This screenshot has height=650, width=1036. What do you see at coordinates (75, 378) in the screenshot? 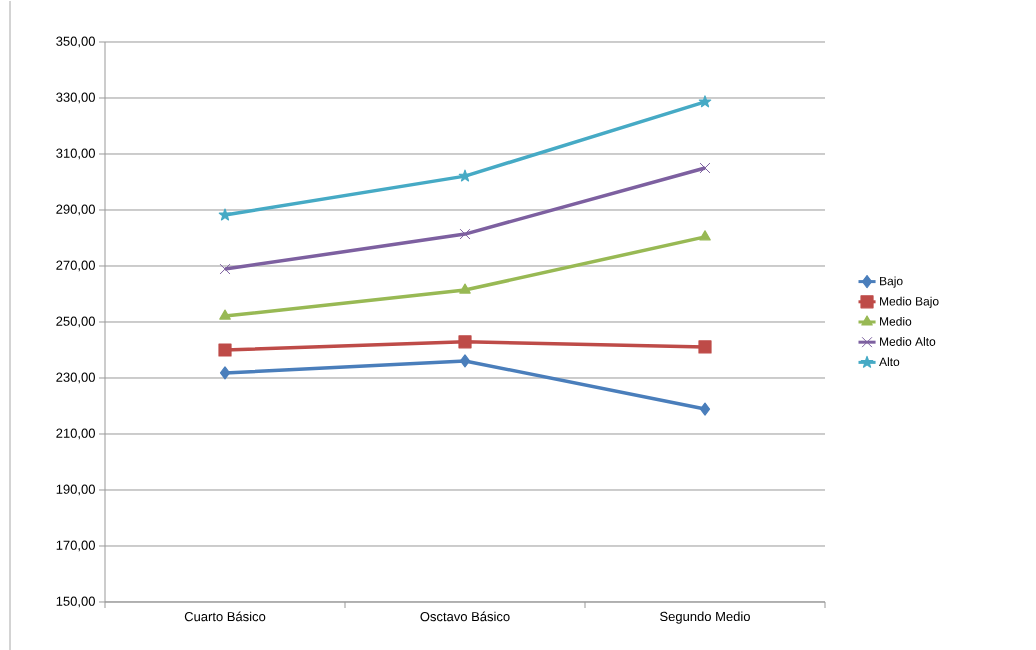
I see `y-tick-label: 230,00` at bounding box center [75, 378].